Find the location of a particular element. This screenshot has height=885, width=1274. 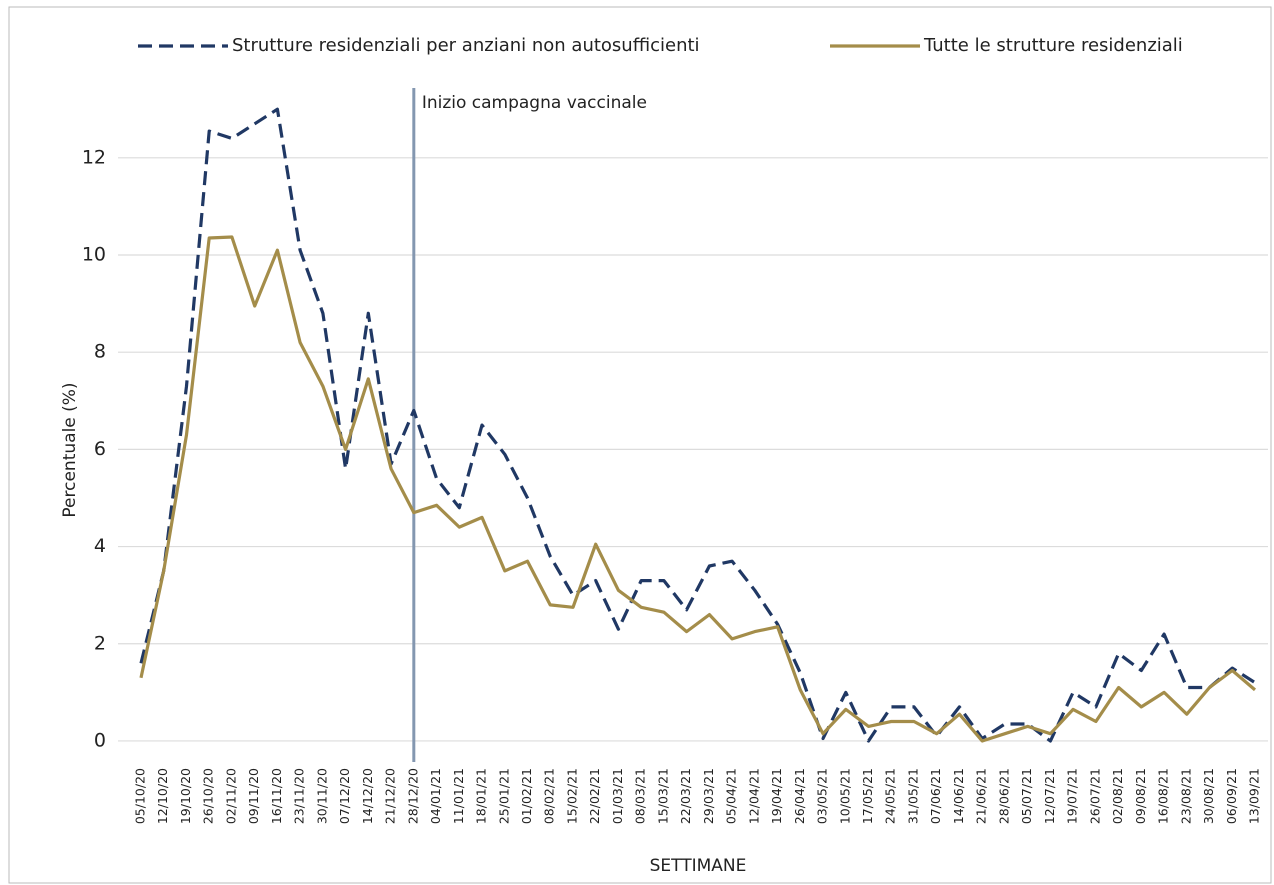

y-tick-label: 6 is located at coordinates (100, 449).